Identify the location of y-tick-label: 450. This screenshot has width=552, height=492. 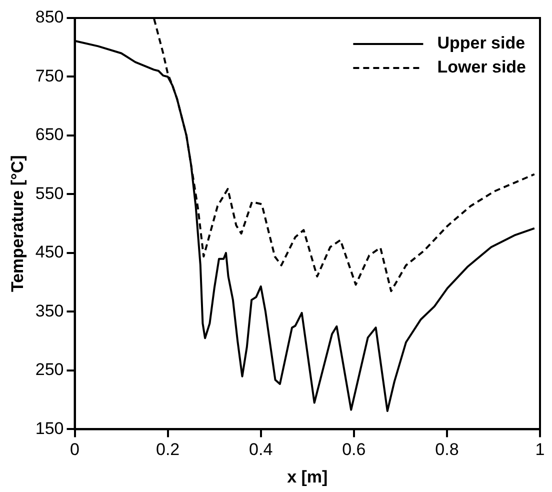
(49, 252).